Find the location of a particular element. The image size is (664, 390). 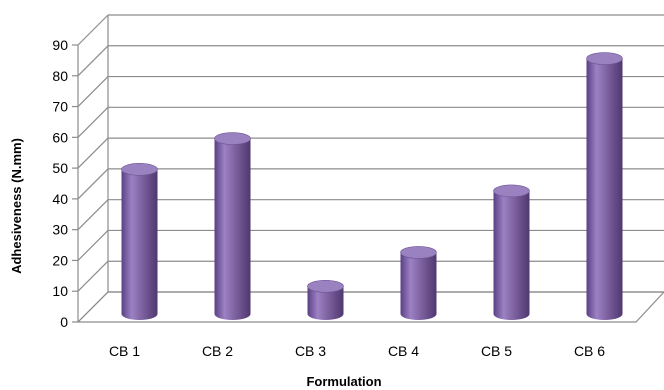

x-axis-title: Formulation is located at coordinates (343, 381).